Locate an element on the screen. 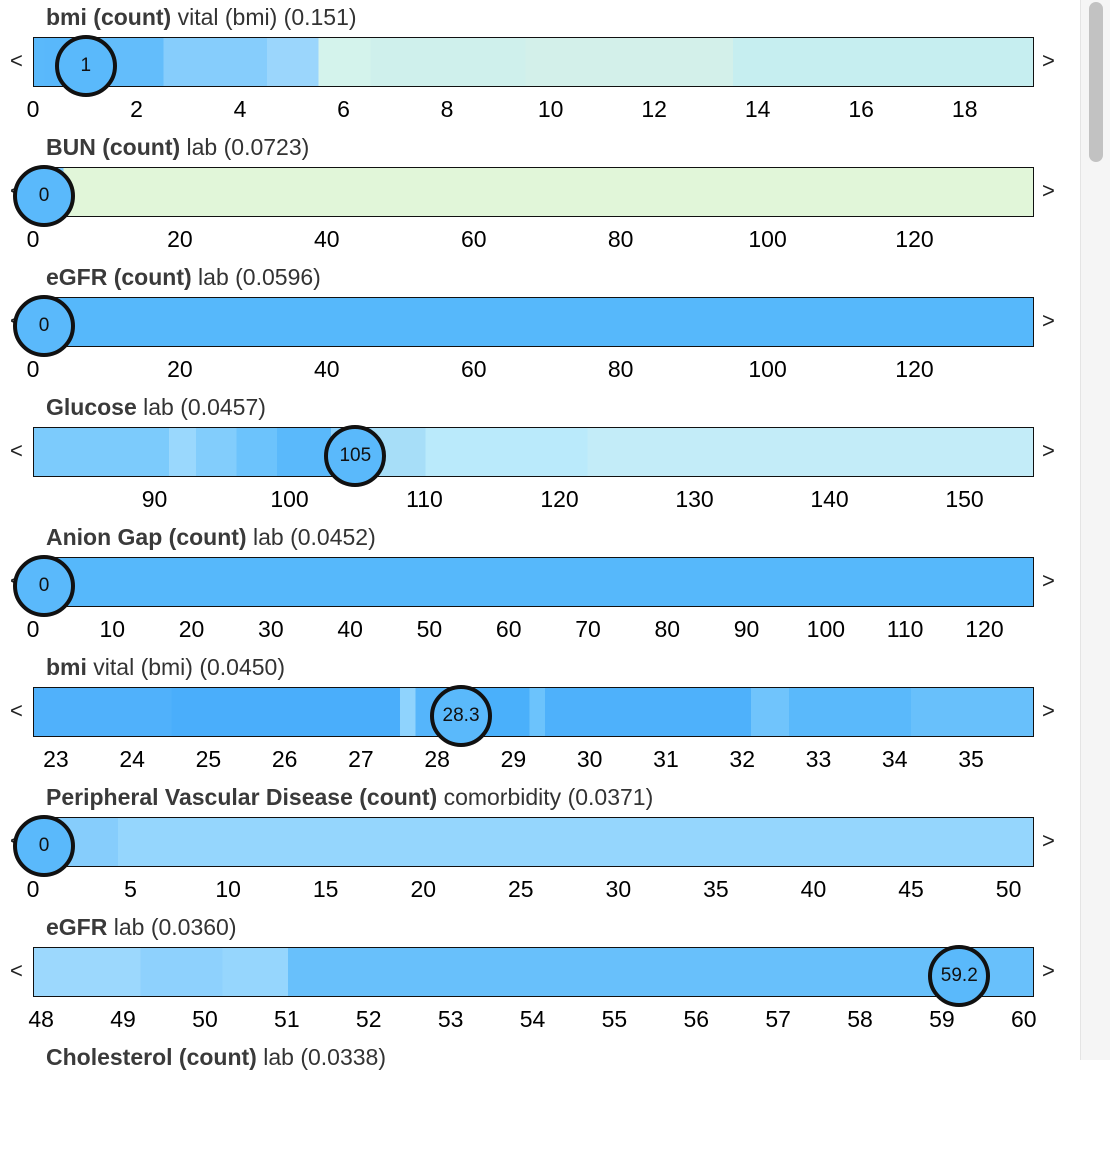  axis-tick-label: 53 is located at coordinates (450, 1019).